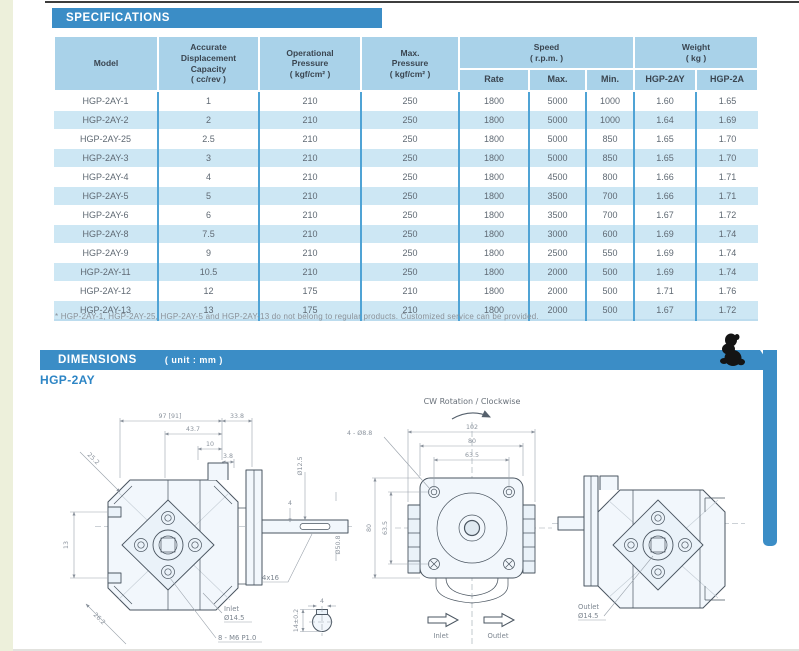 This screenshot has height=651, width=799. Describe the element at coordinates (443, 620) in the screenshot. I see `inlet-arrow-icon` at that location.